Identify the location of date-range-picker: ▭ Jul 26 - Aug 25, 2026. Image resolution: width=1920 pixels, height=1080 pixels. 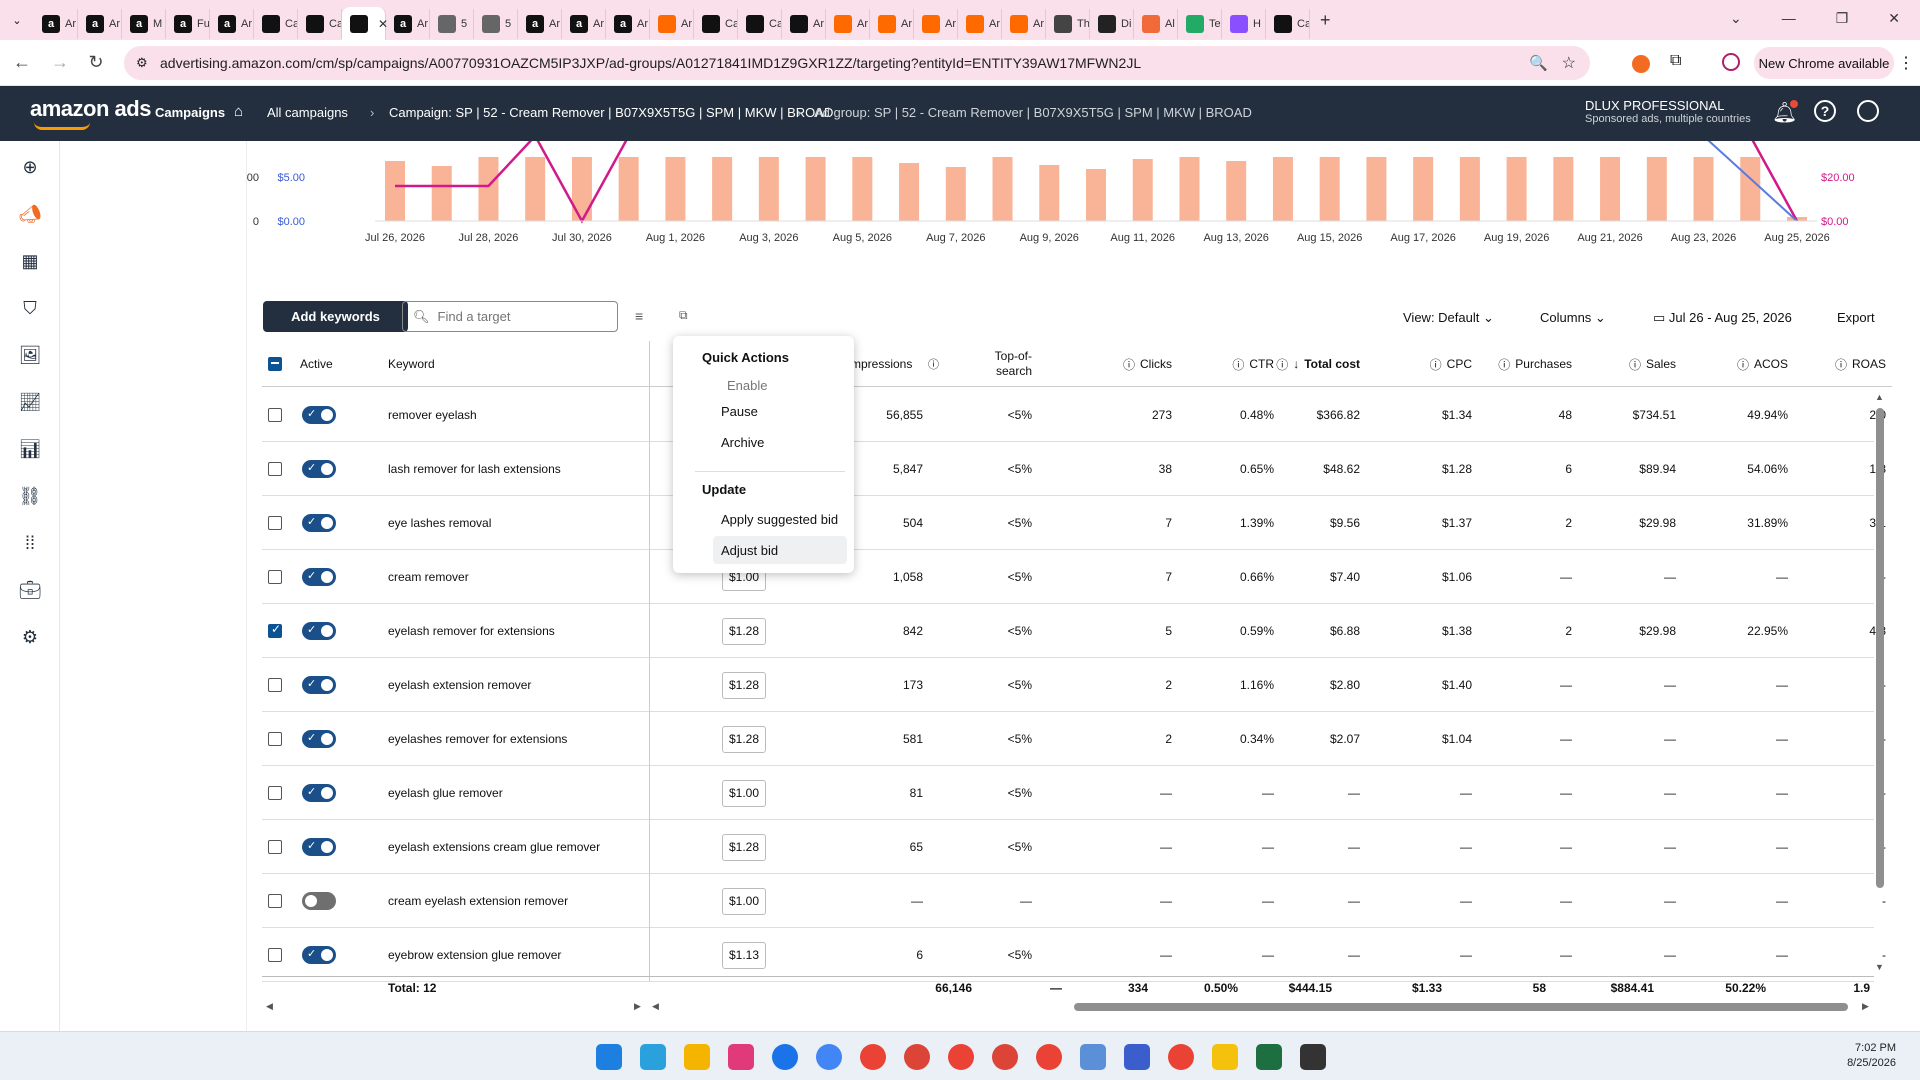
(1722, 318).